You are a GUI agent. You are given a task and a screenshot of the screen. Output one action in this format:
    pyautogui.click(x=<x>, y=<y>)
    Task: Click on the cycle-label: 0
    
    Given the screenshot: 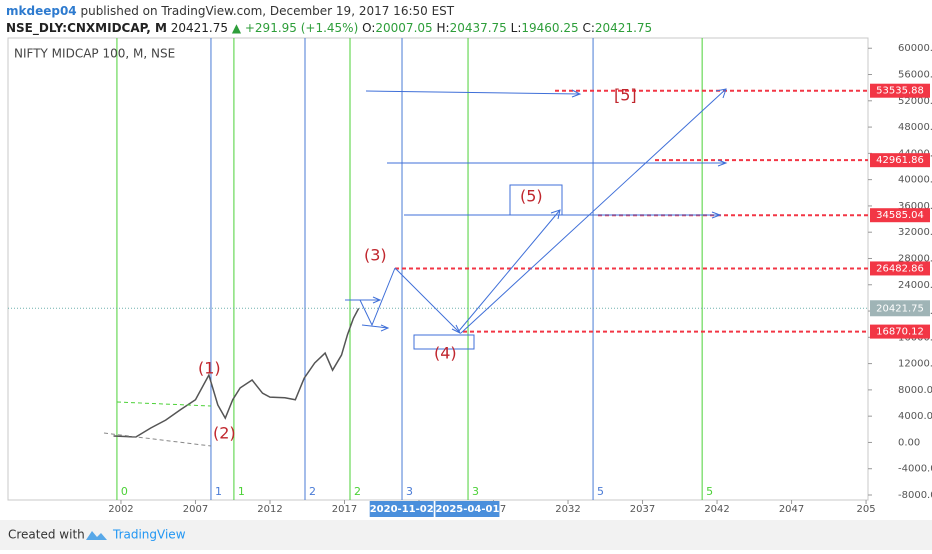 What is the action you would take?
    pyautogui.click(x=124, y=491)
    